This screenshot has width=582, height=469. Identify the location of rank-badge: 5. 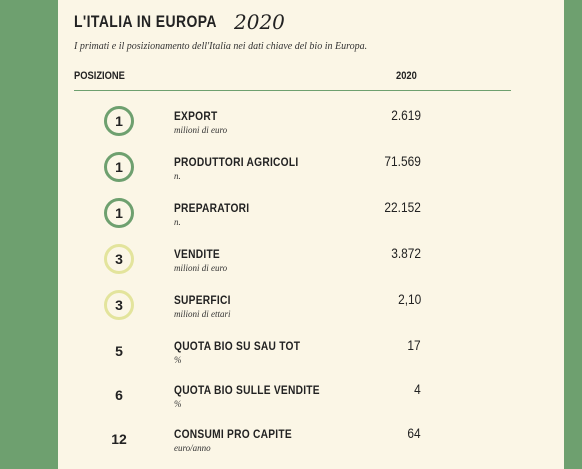
(119, 351).